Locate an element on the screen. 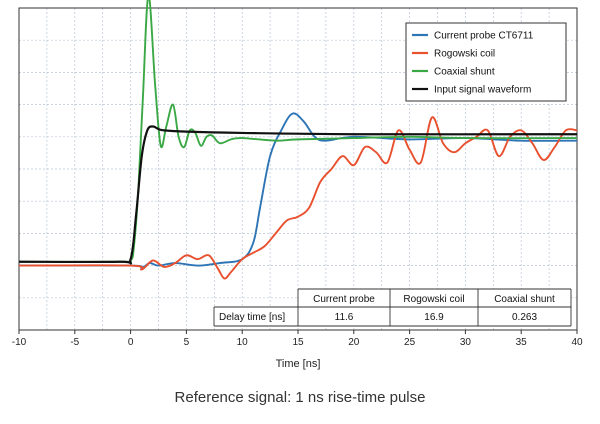 Image resolution: width=600 pixels, height=424 pixels. table-value-cell: 11.6 is located at coordinates (344, 317).